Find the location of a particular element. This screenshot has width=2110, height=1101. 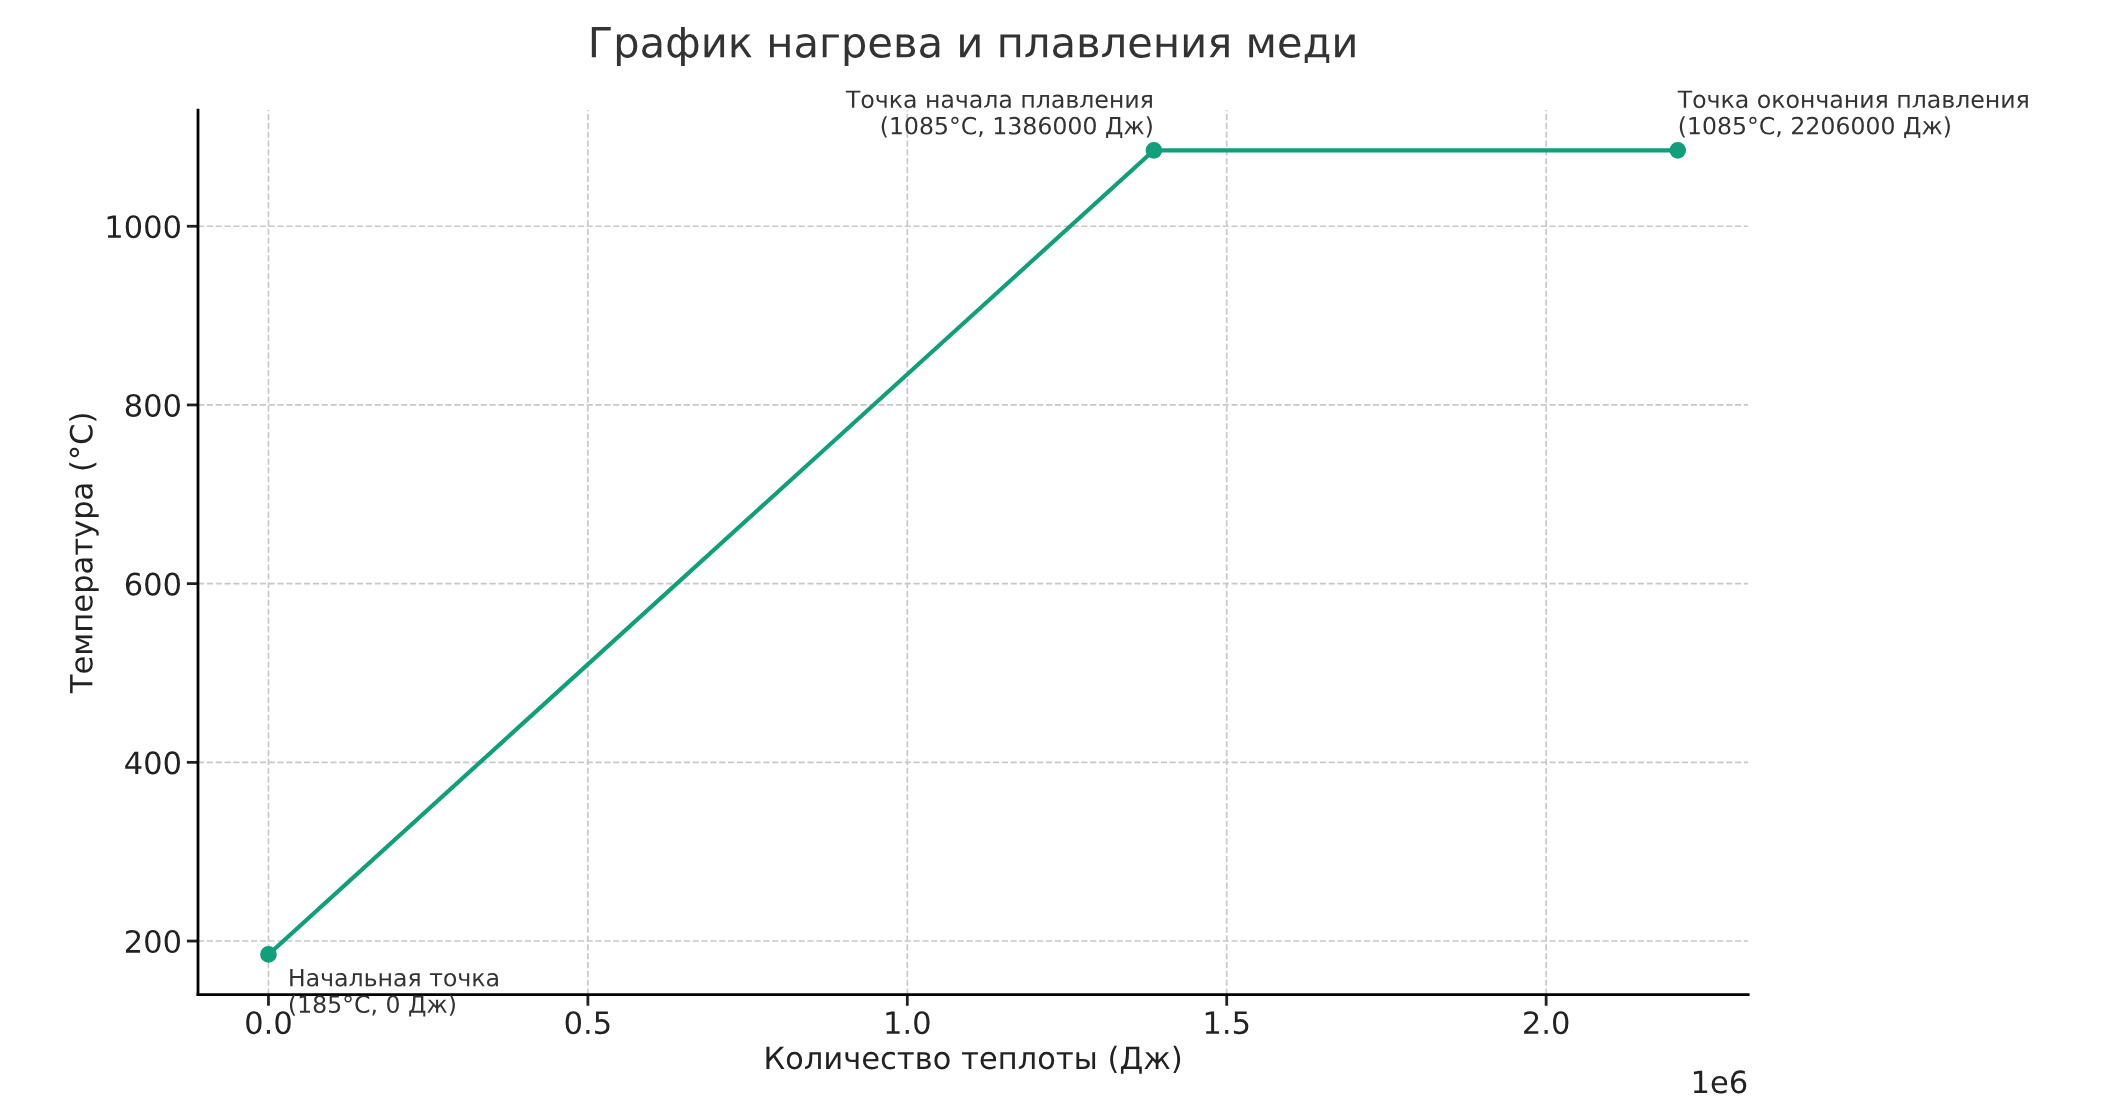

y-tick-label: 800 is located at coordinates (152, 405).